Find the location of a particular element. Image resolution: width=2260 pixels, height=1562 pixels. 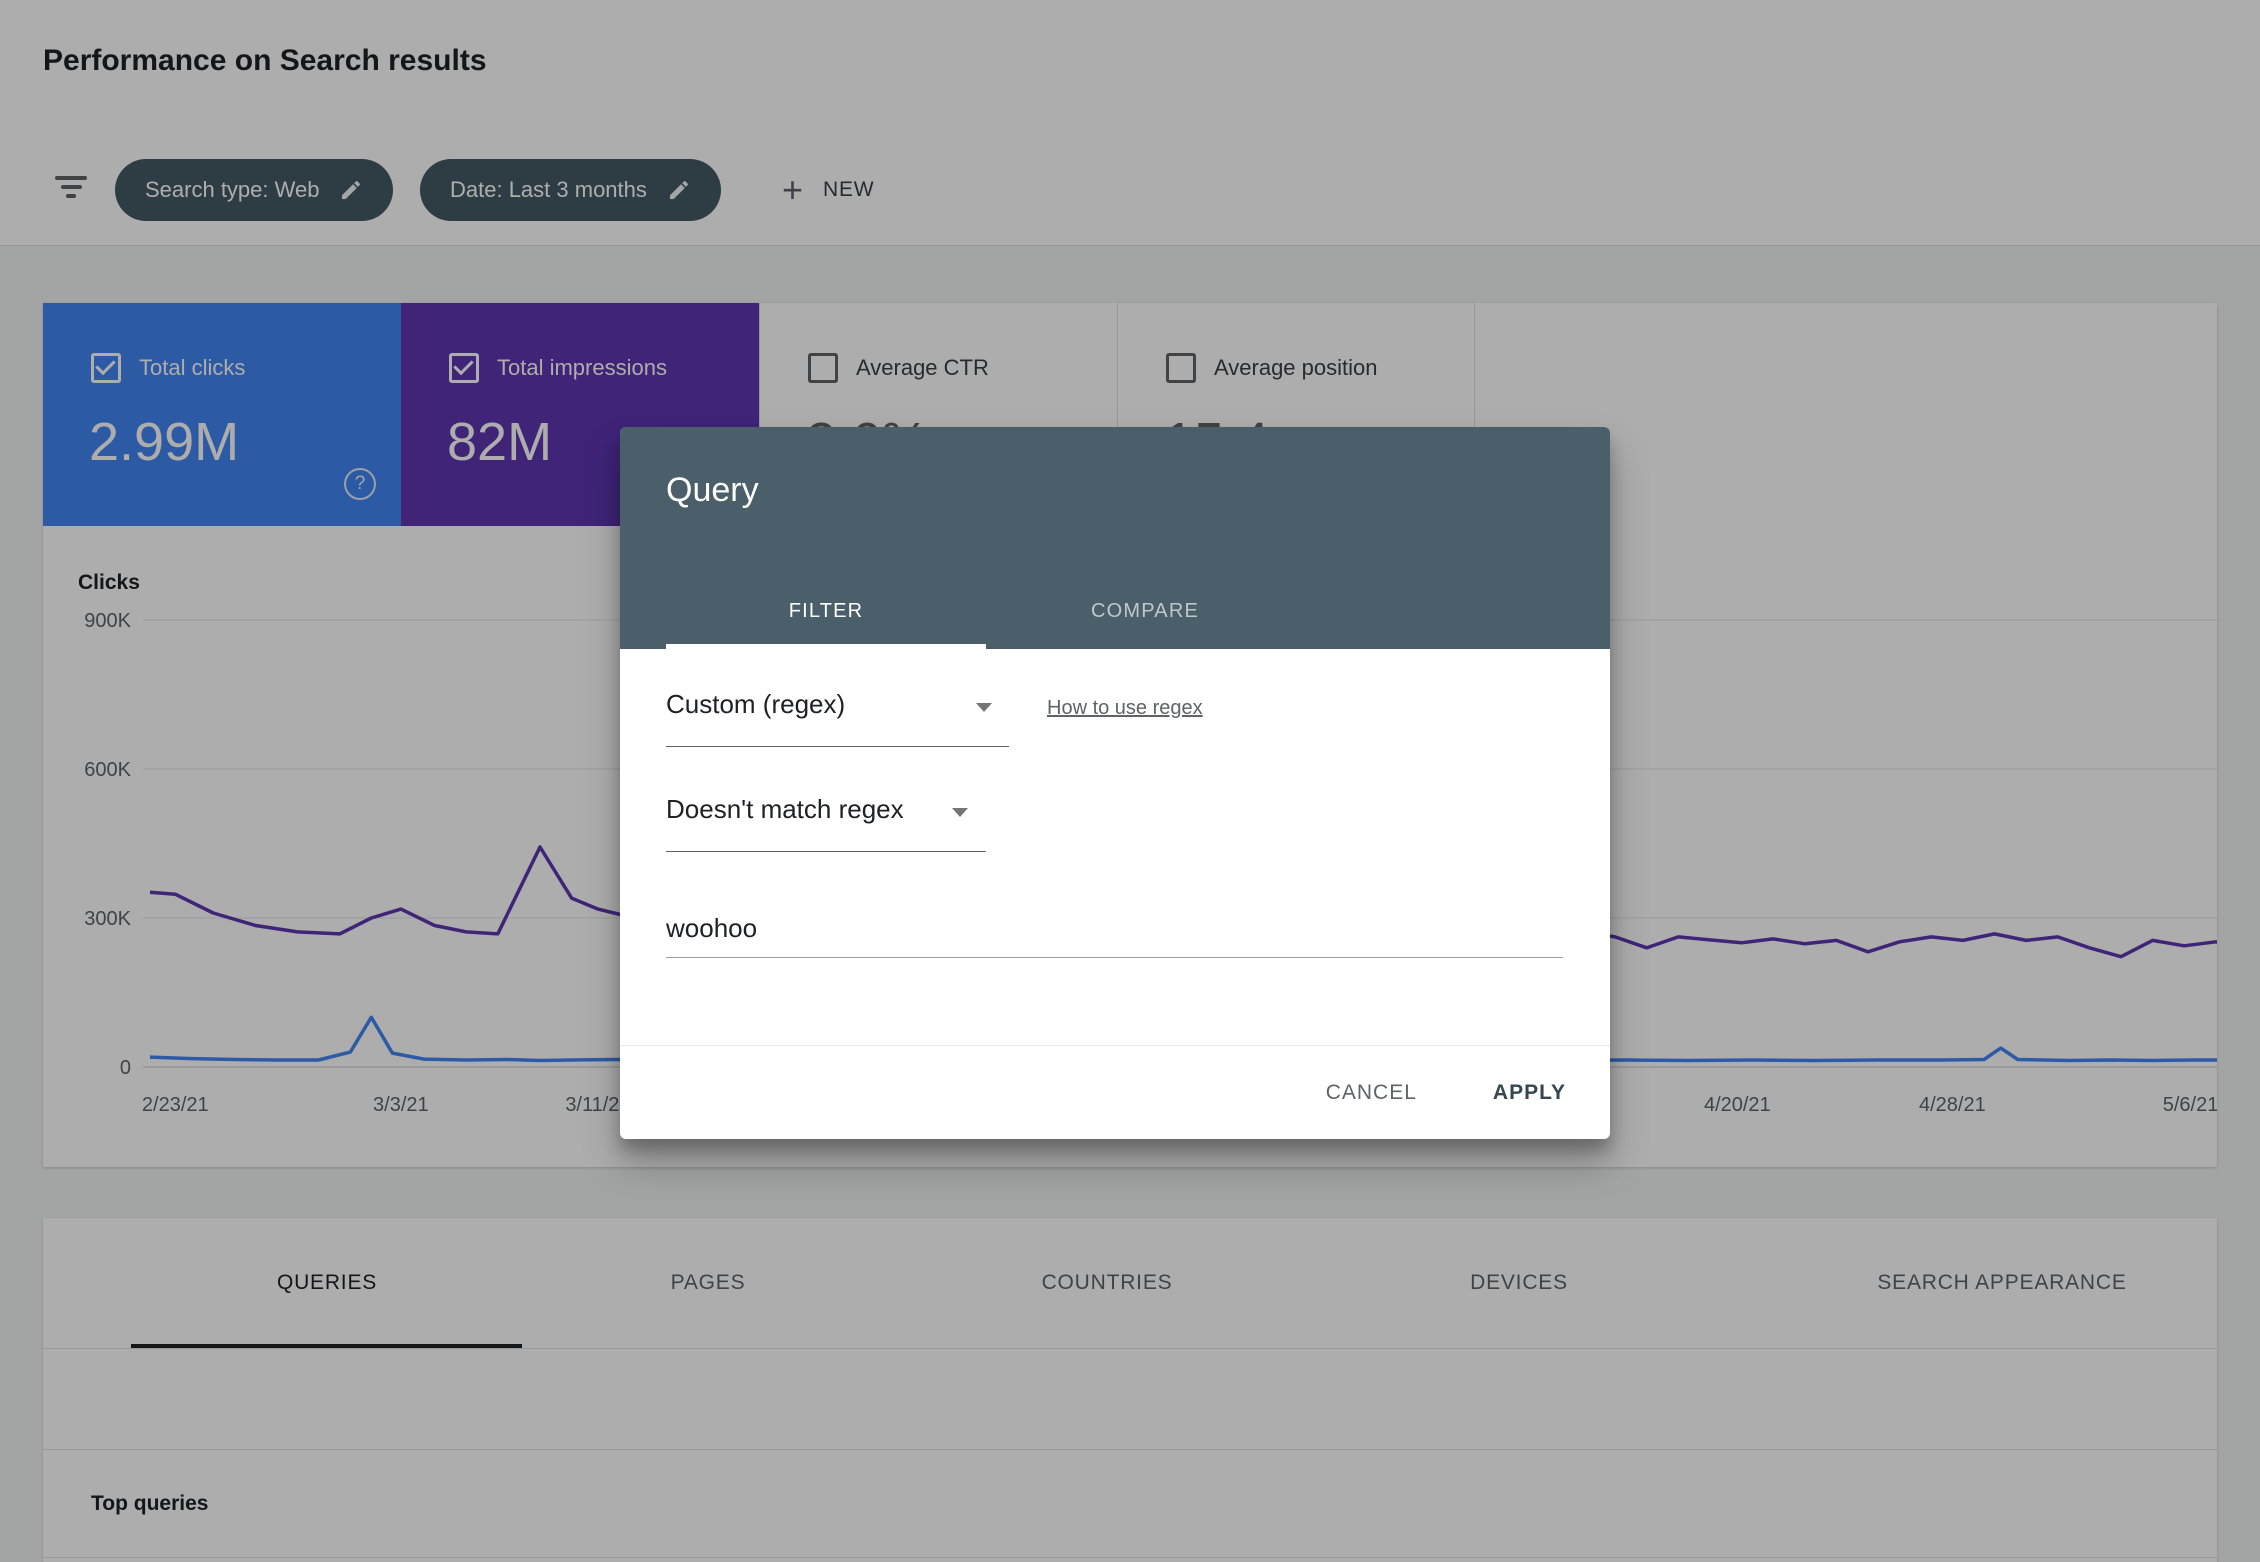

date-range-chip: Date: Last 3 months is located at coordinates (570, 190).